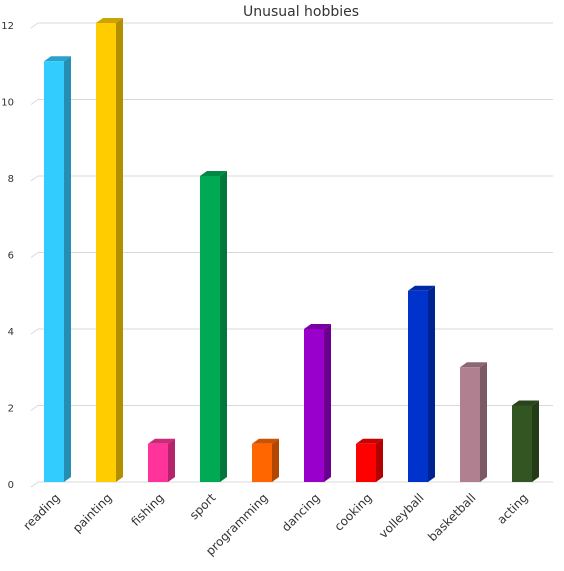  Describe the element at coordinates (92, 513) in the screenshot. I see `x-tick-label: painting` at that location.